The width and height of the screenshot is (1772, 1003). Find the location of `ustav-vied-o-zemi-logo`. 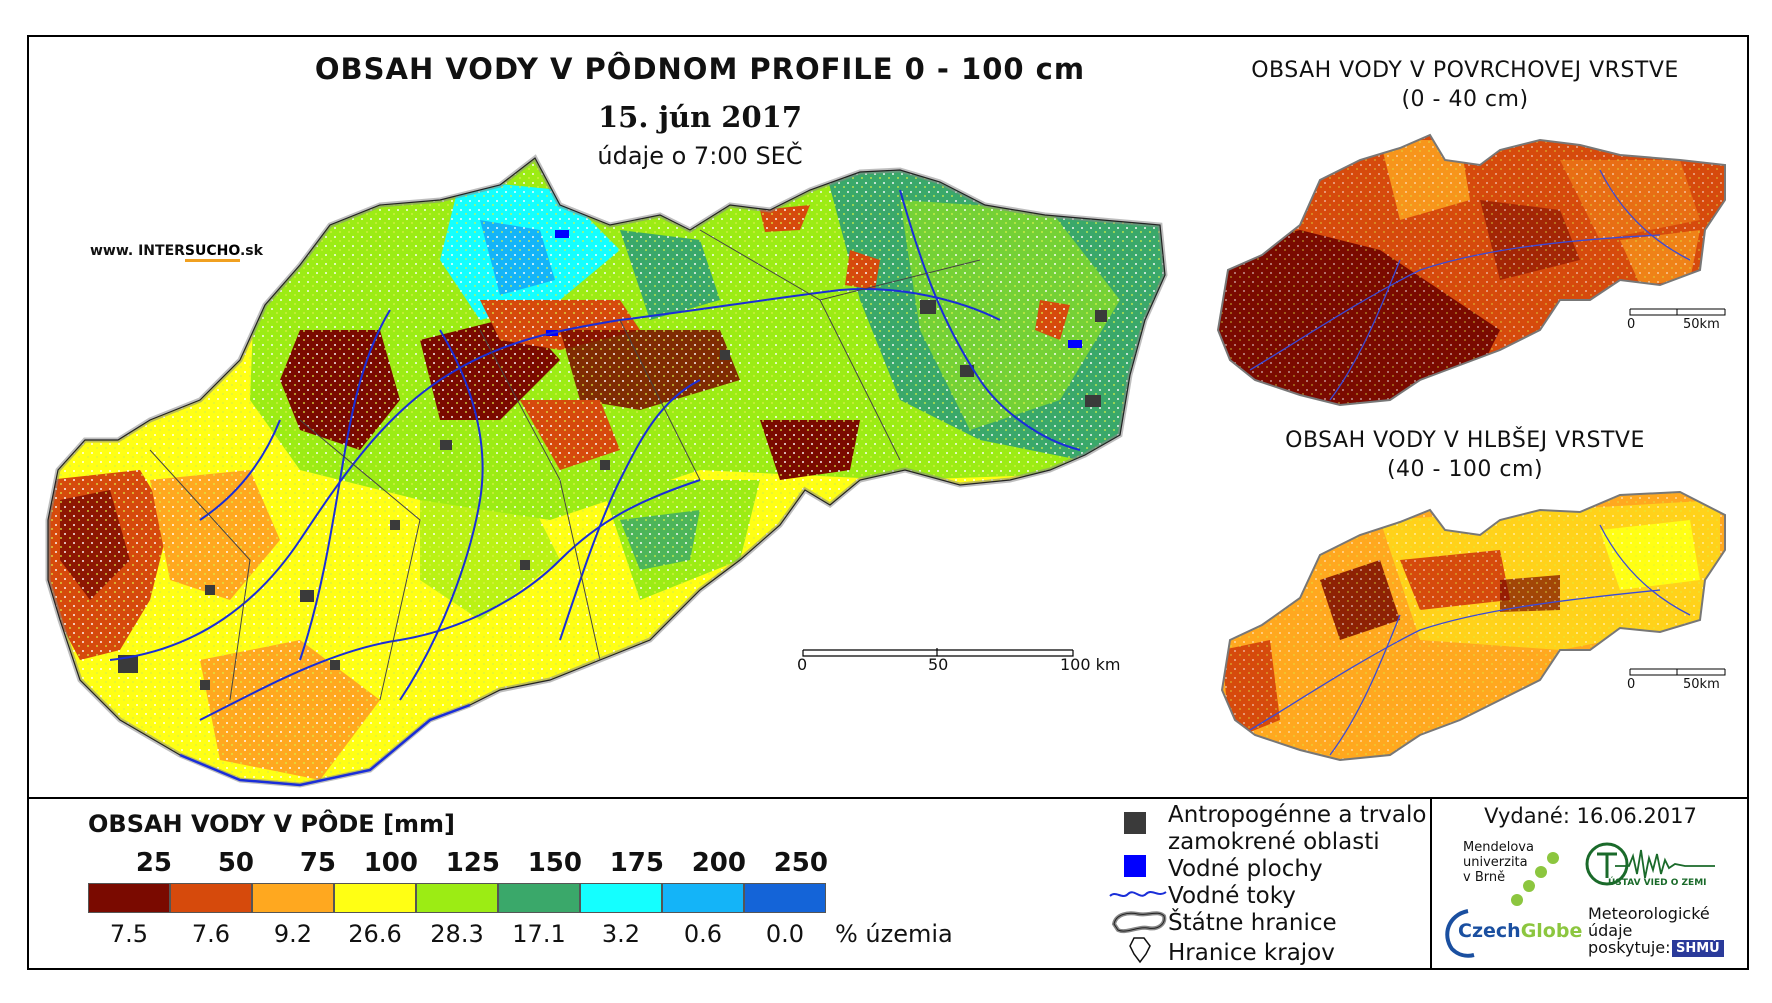

ustav-vied-o-zemi-logo is located at coordinates (1650, 864).